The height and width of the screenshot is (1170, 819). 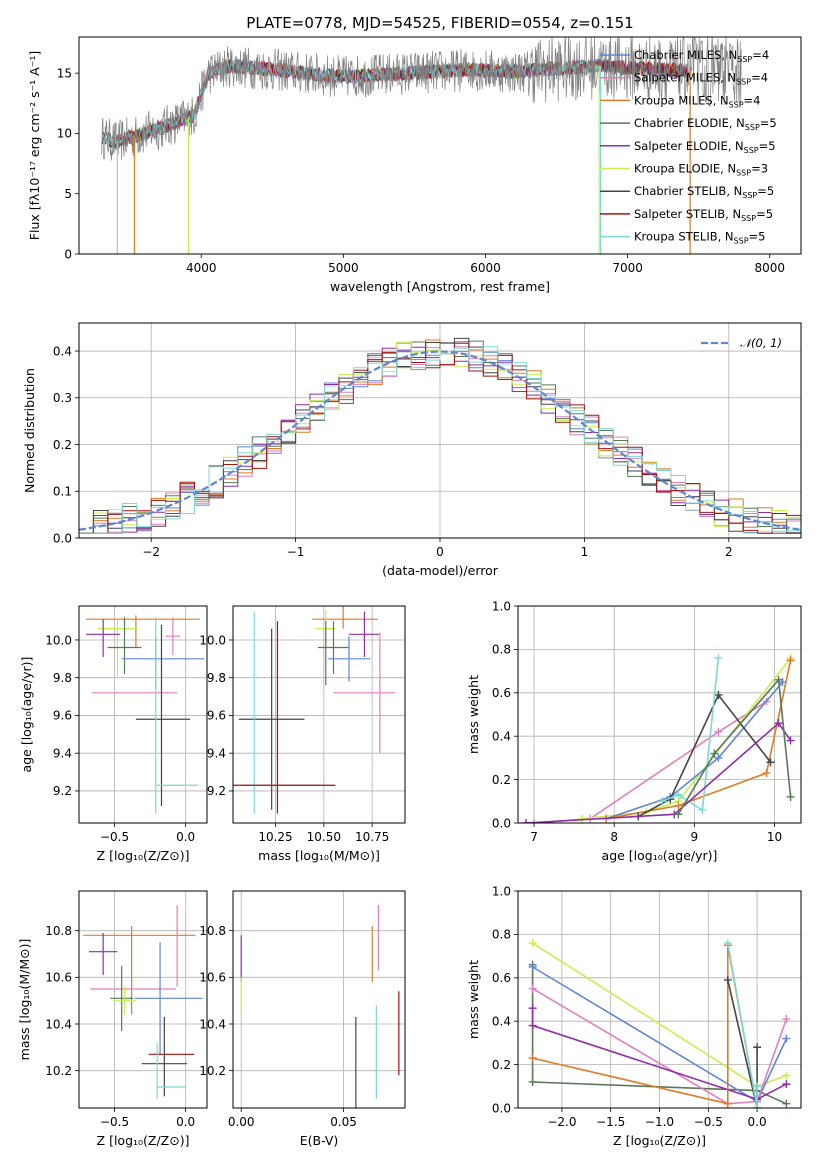 I want to click on age_vs_Z-y-tick-label: 9.2, so click(x=62, y=791).